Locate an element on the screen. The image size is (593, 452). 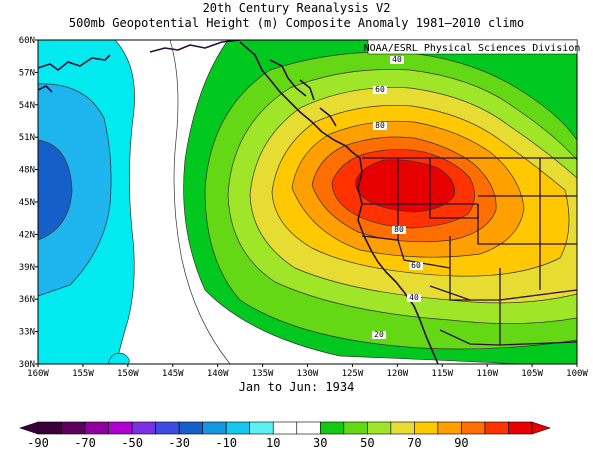
lon-label: 120W is located at coordinates (397, 374).